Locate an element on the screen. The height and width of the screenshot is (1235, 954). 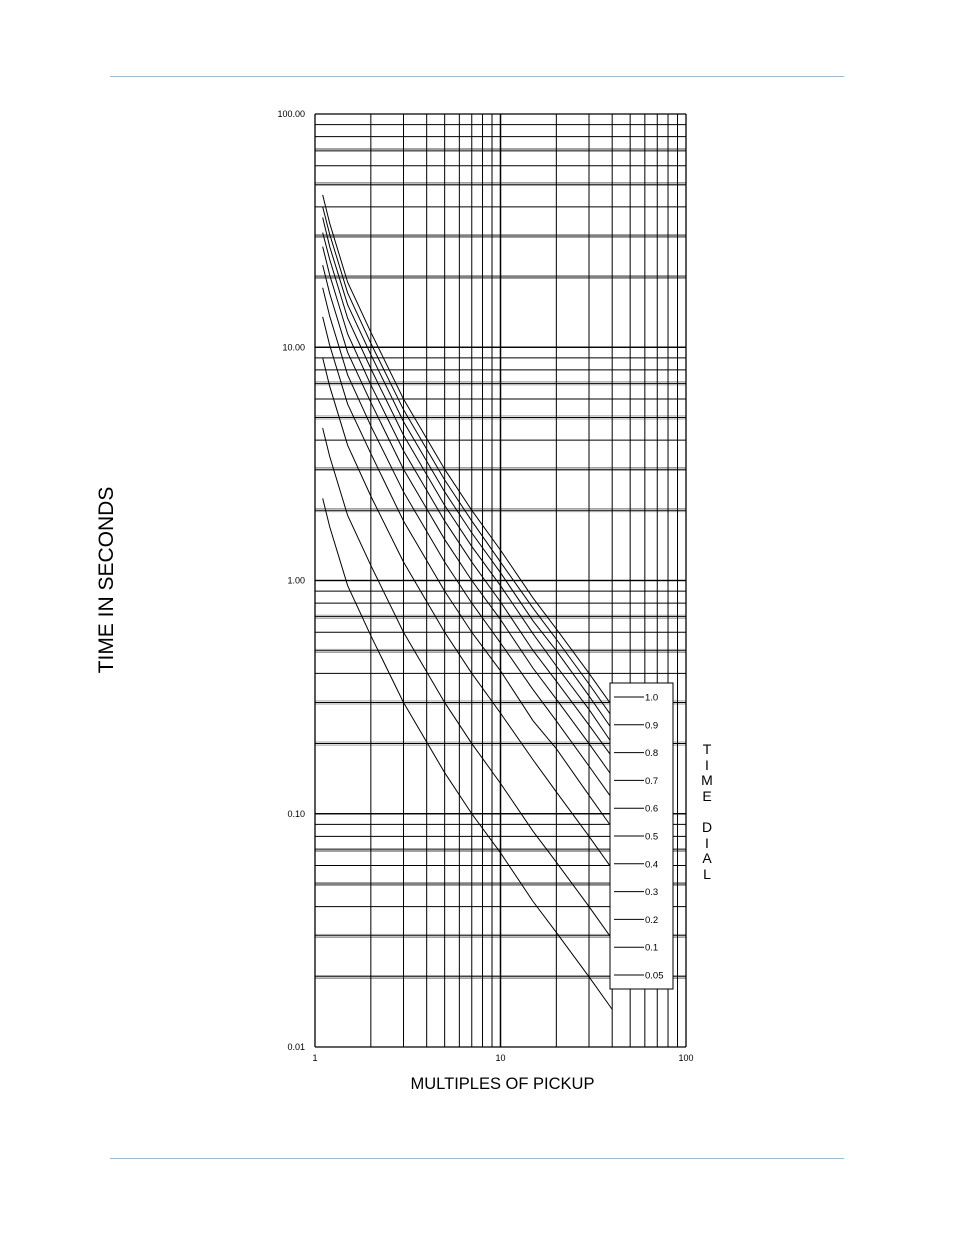
y-tick-label: 0.10 is located at coordinates (296, 814).